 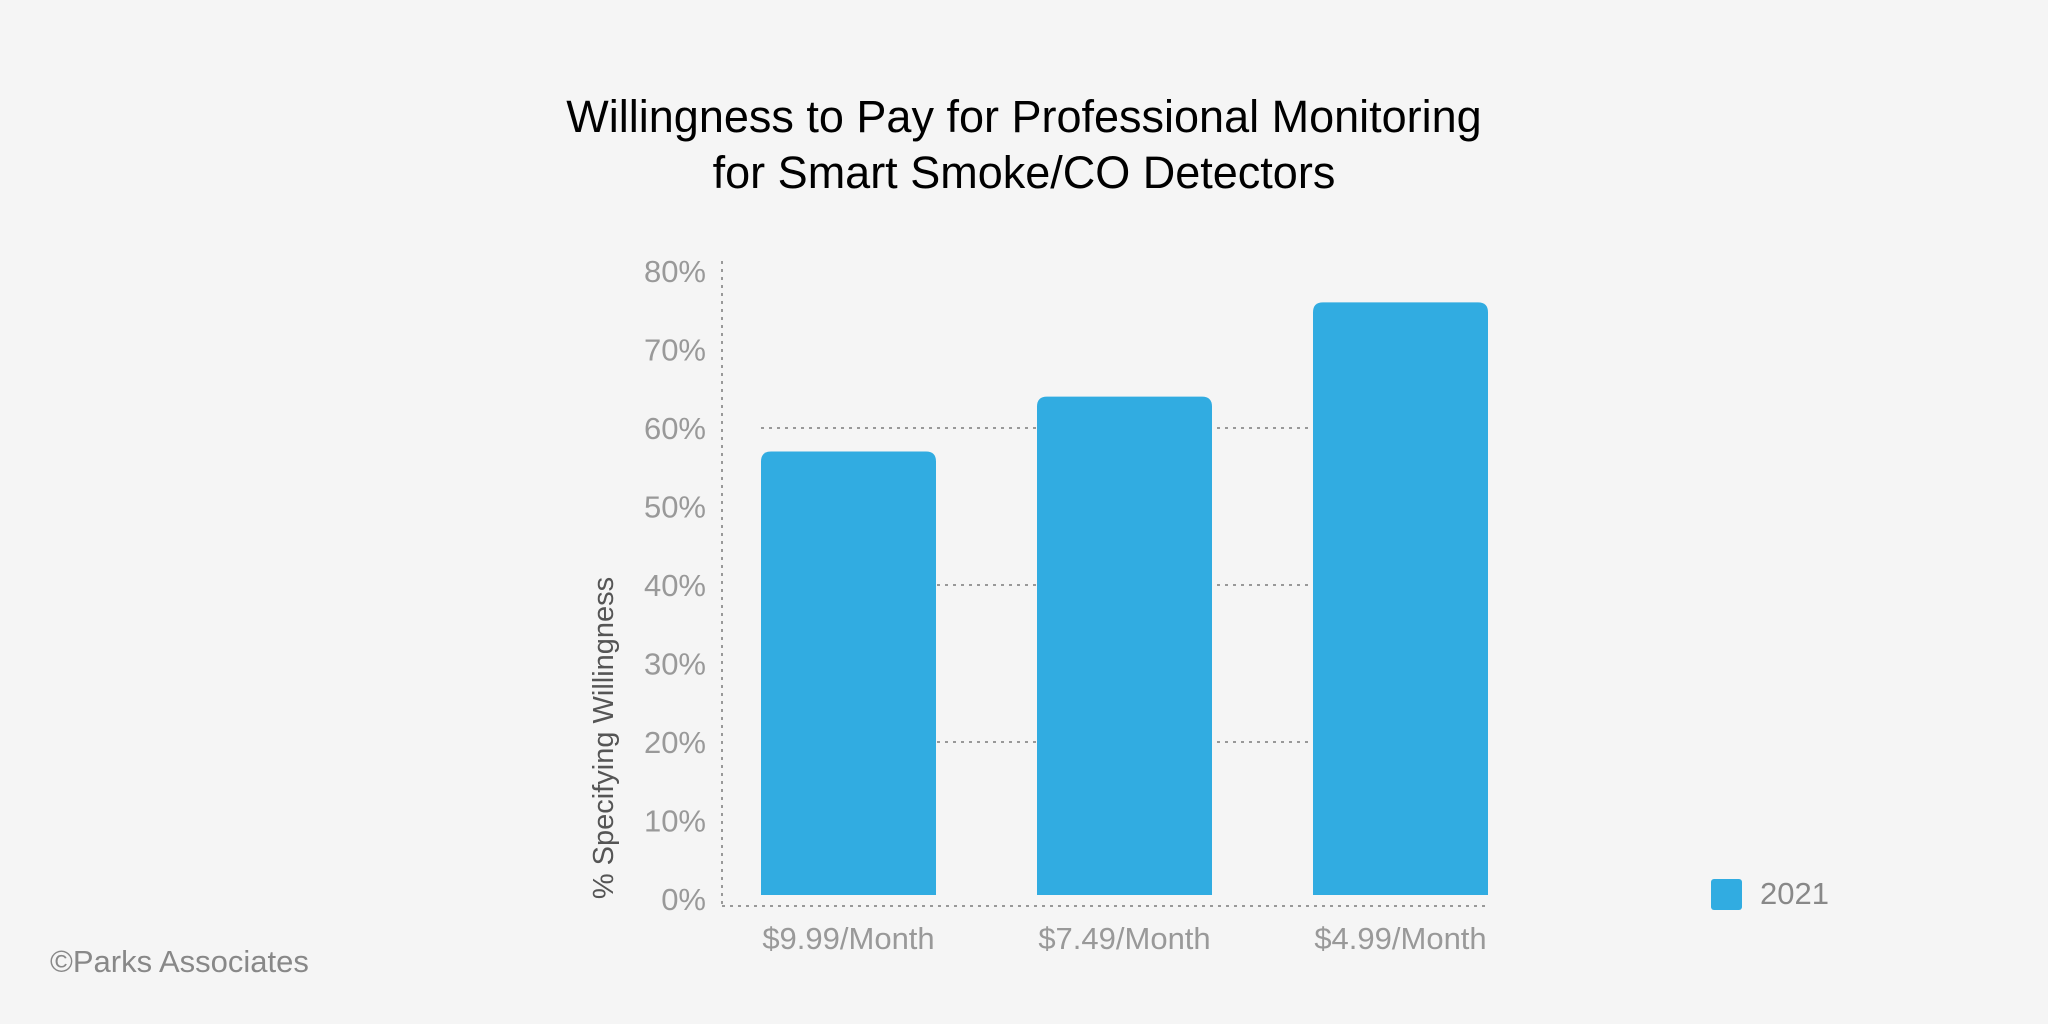 I want to click on y-tick-label: 10%, so click(x=675, y=821).